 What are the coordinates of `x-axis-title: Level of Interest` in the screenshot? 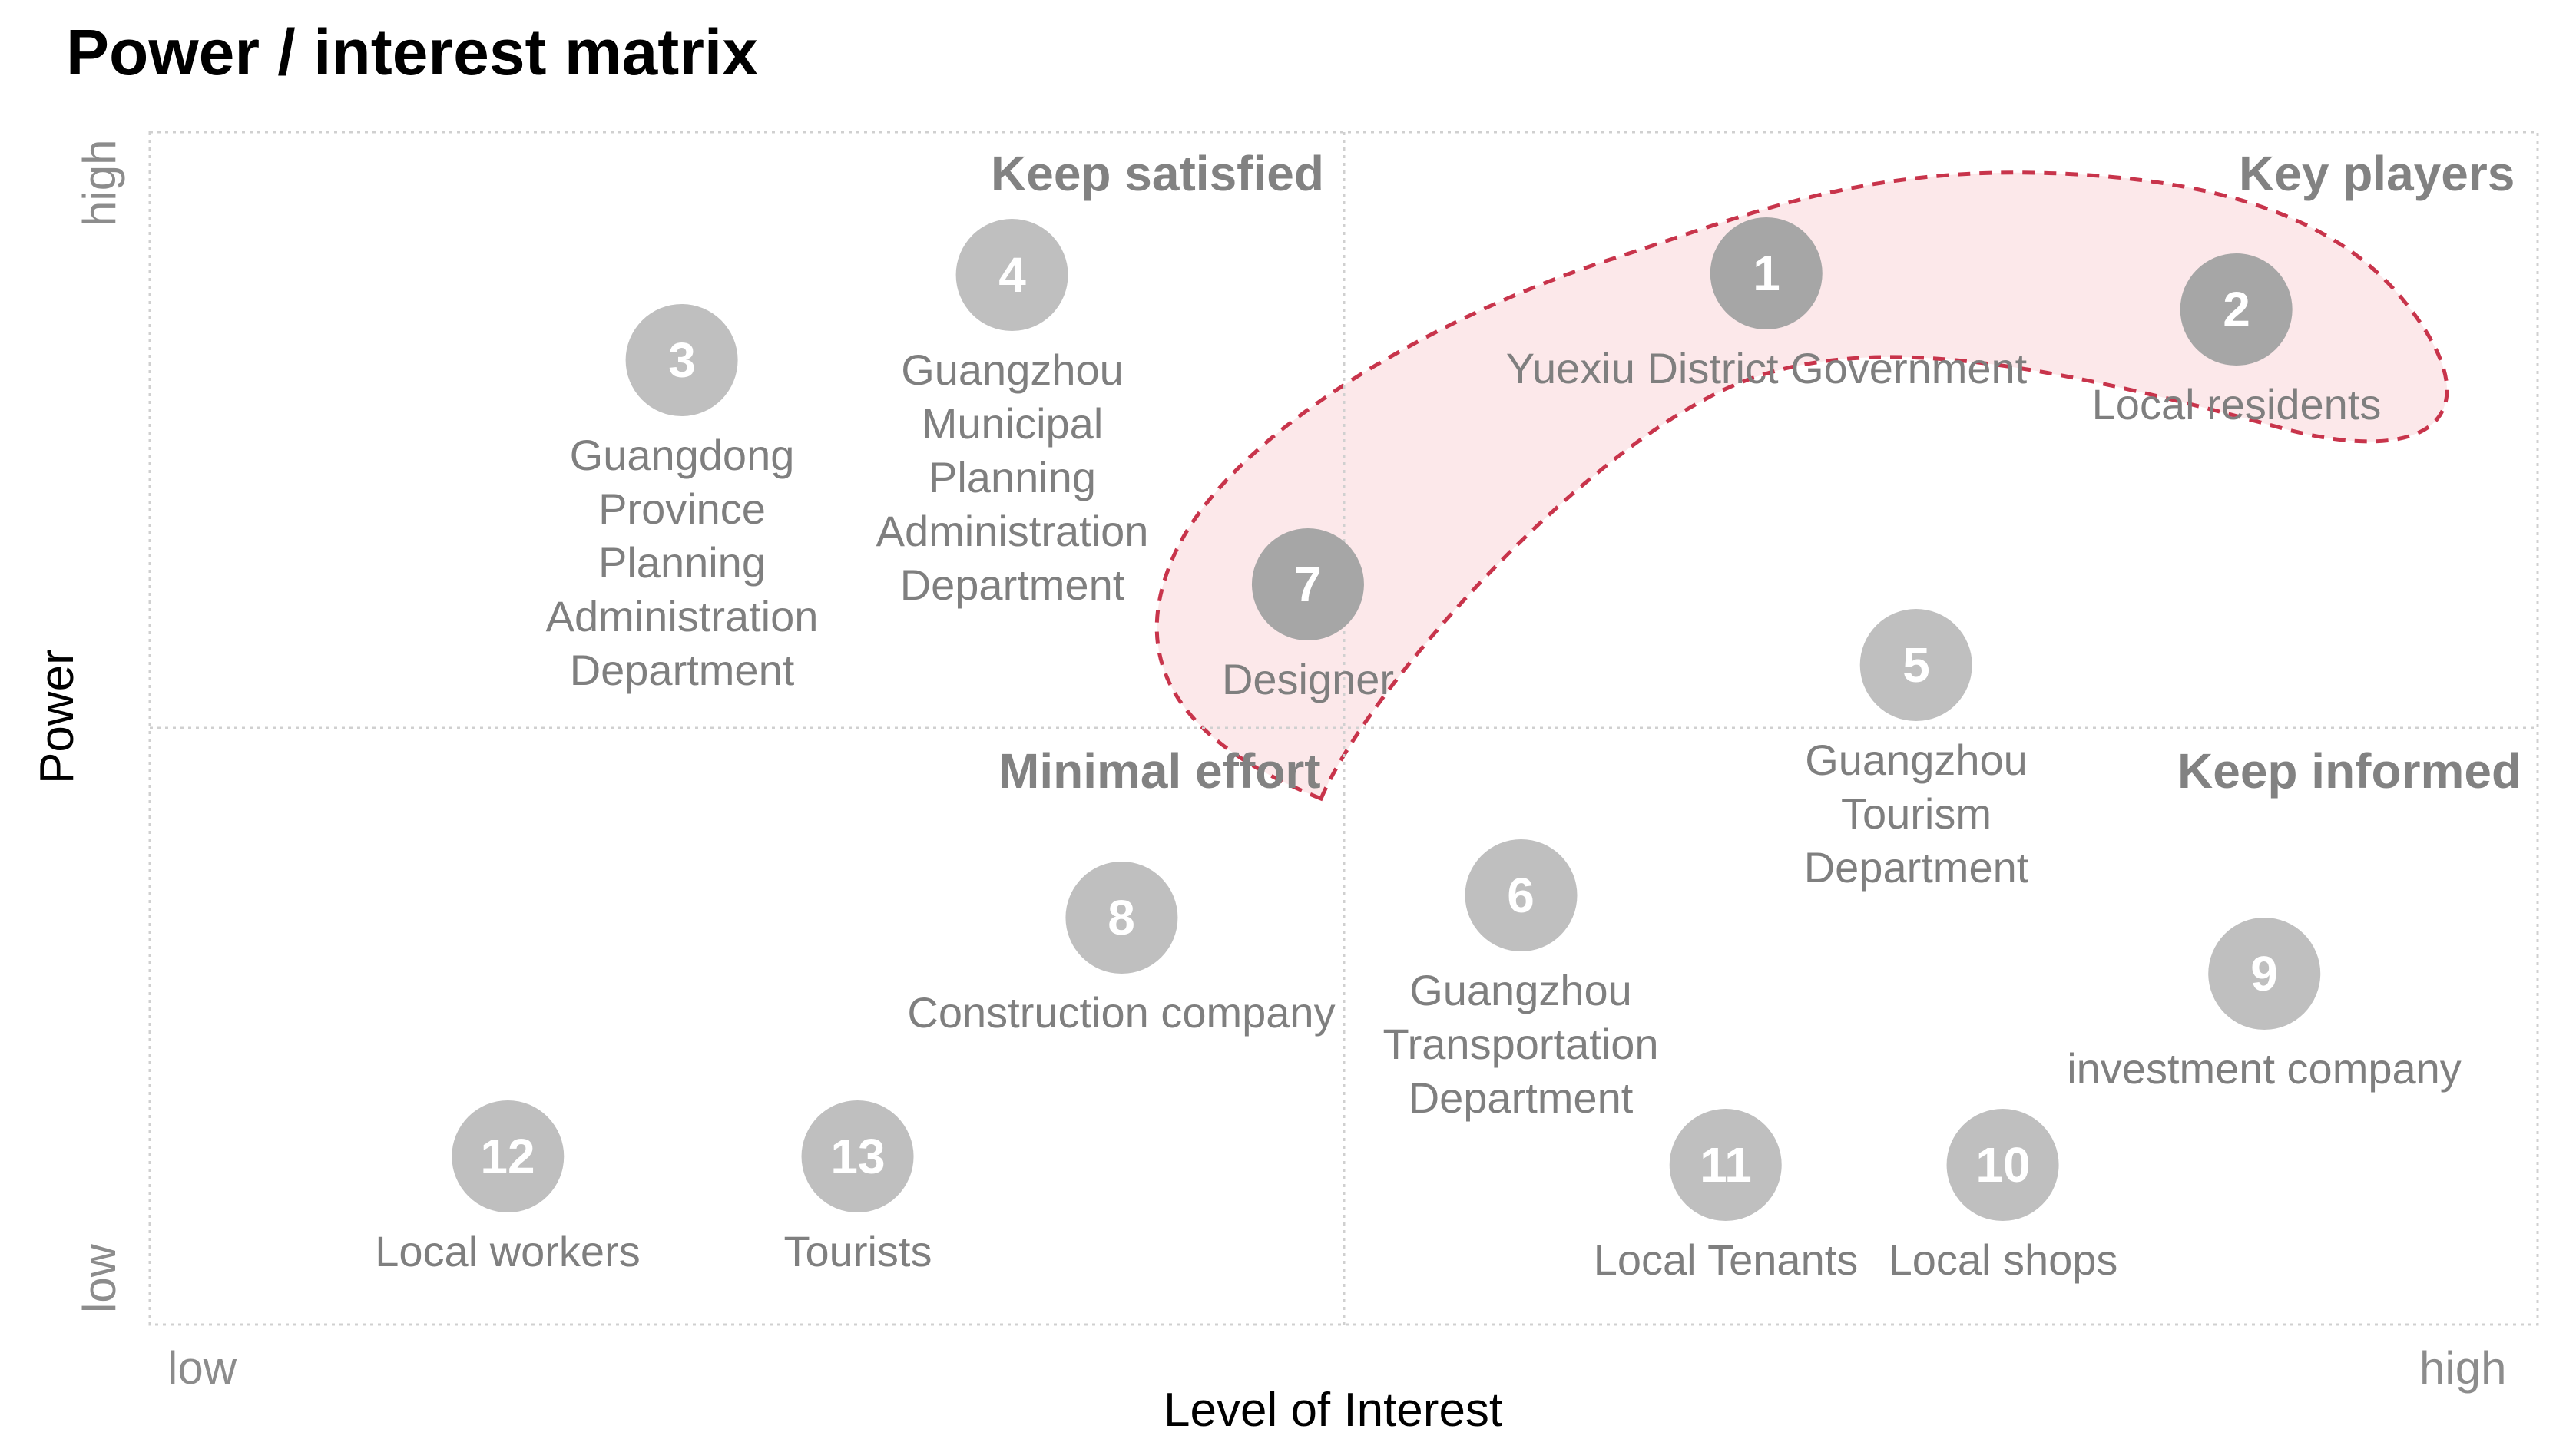 It's located at (1333, 1410).